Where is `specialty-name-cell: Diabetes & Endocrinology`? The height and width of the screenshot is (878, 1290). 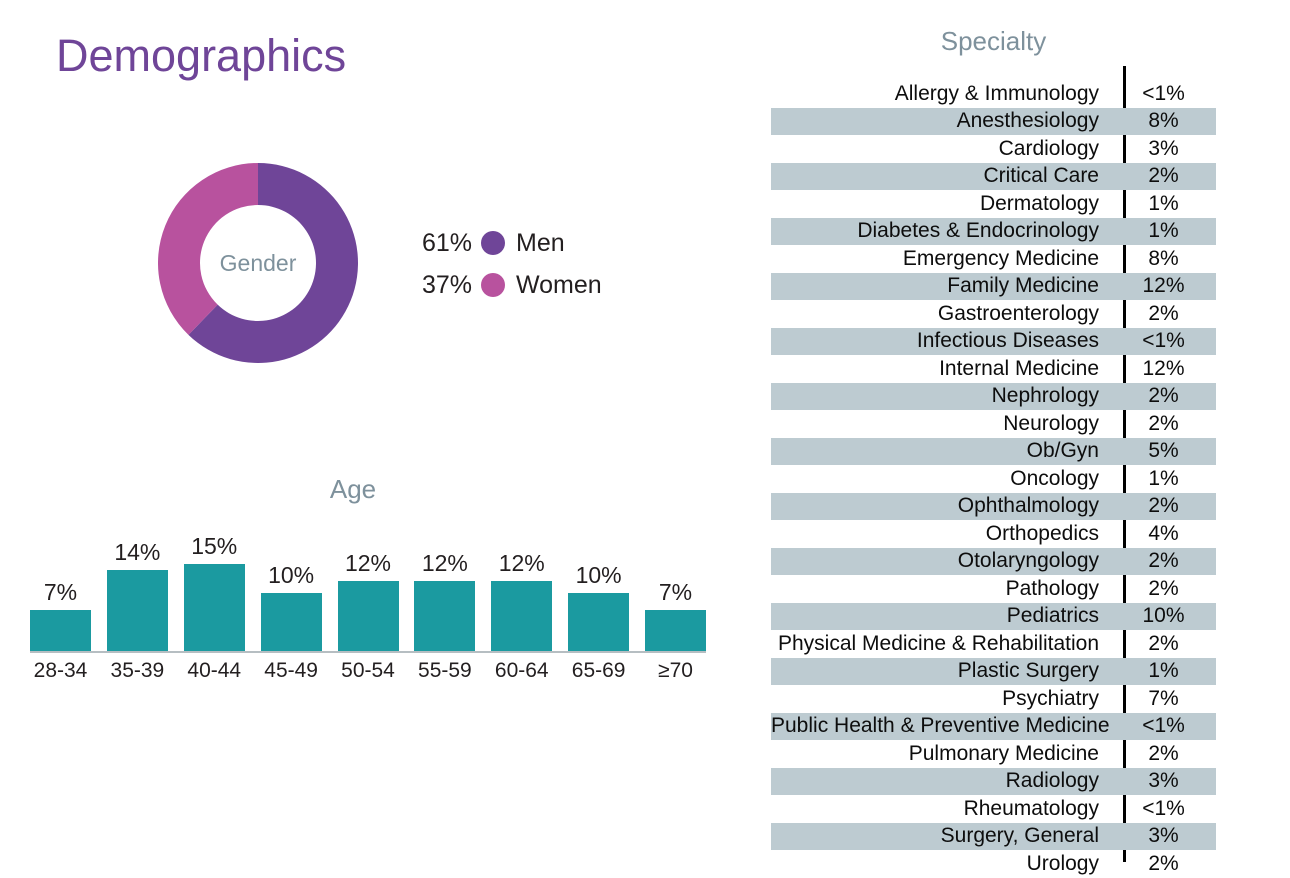
specialty-name-cell: Diabetes & Endocrinology is located at coordinates (978, 231).